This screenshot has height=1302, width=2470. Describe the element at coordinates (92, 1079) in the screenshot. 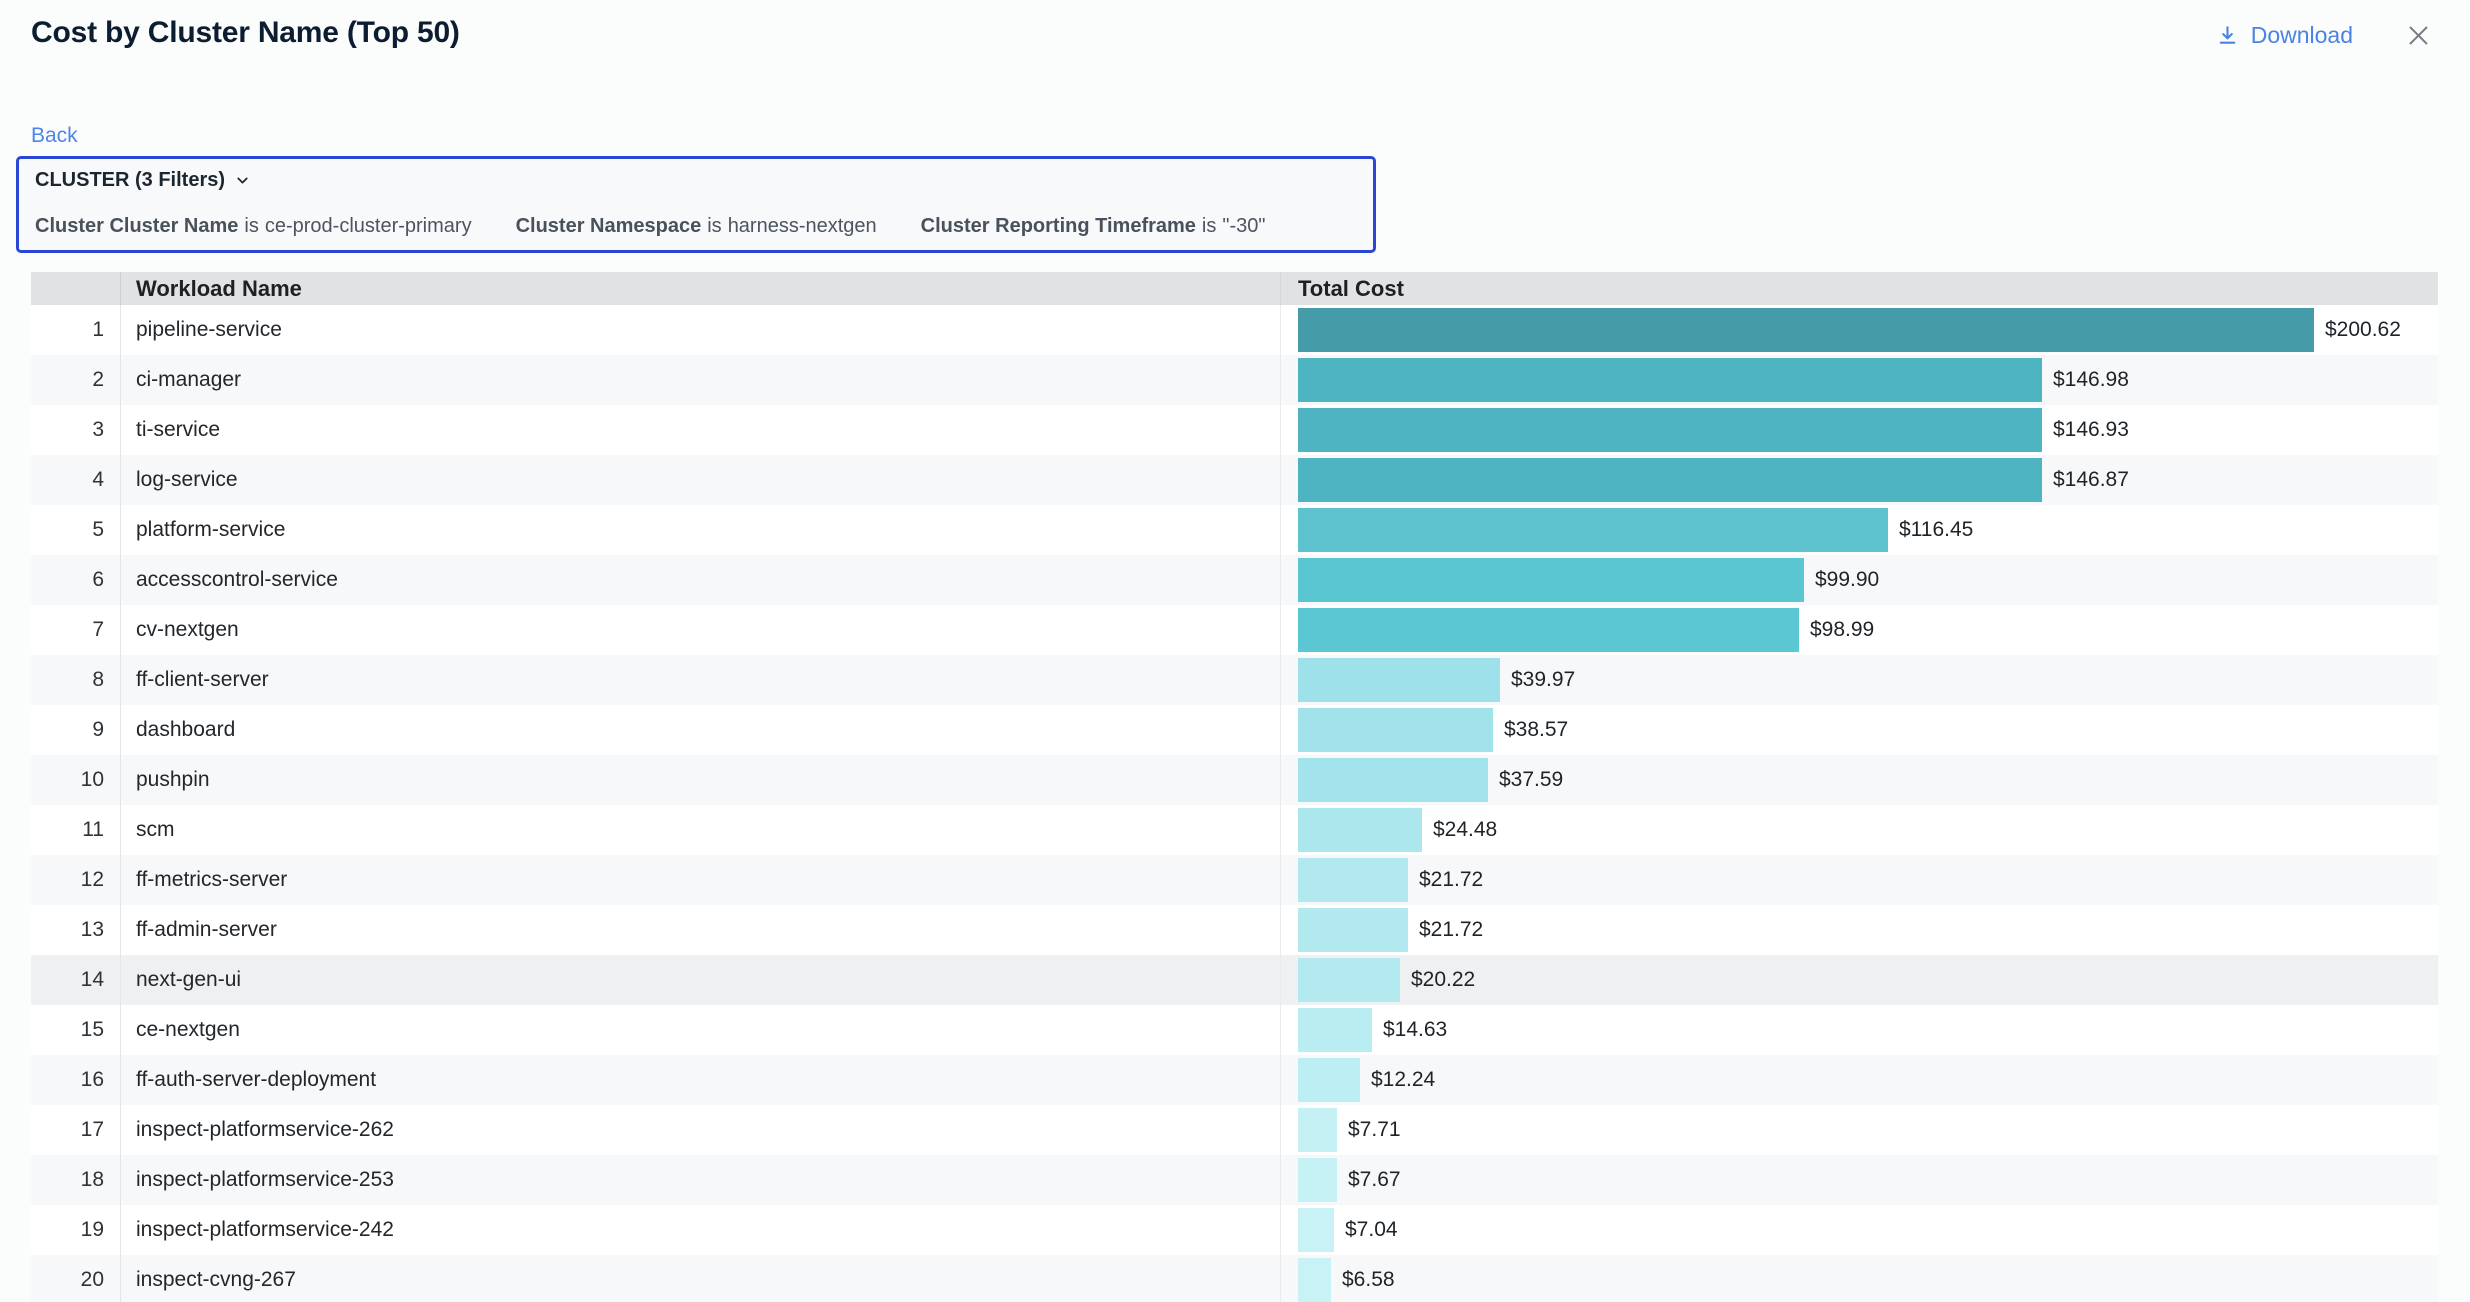

I see `row-rank: 16` at that location.